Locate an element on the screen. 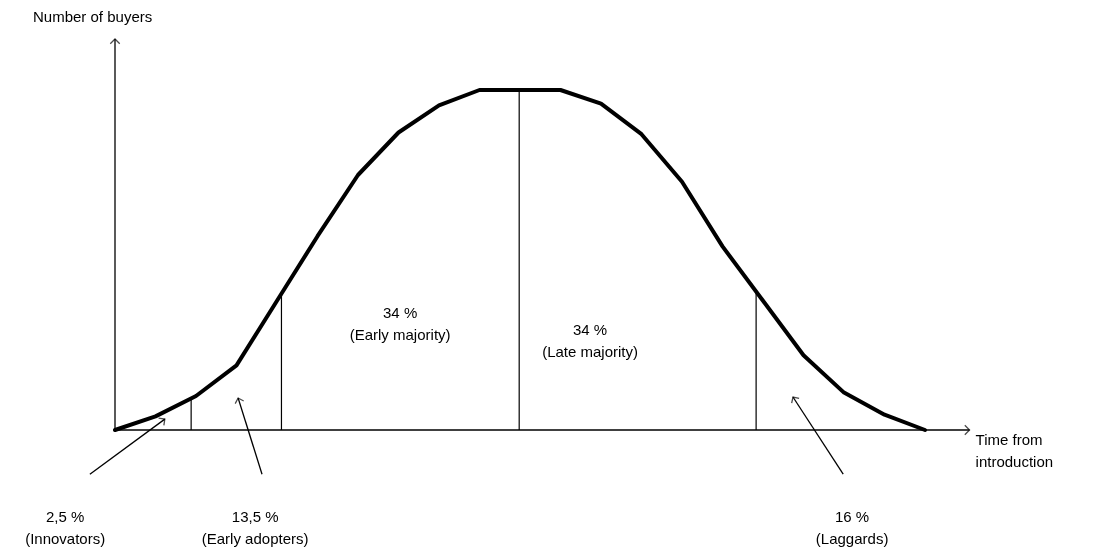 This screenshot has height=552, width=1096. annotation: 34 % (Early majority) is located at coordinates (400, 324).